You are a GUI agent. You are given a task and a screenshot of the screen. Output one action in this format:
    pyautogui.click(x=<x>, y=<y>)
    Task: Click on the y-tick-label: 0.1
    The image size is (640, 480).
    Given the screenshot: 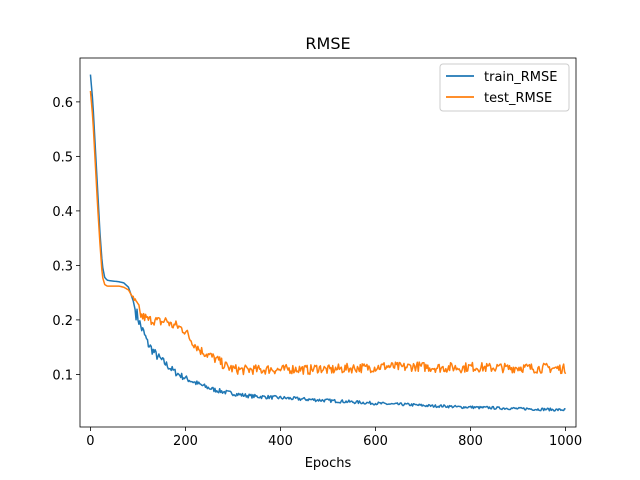 What is the action you would take?
    pyautogui.click(x=62, y=375)
    